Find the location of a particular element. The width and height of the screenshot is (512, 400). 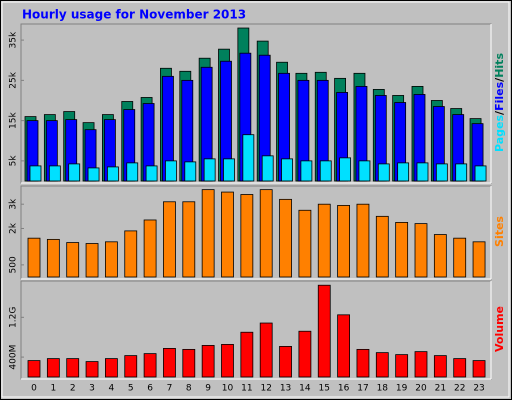

y-tick-label: 2k is located at coordinates (14, 228).